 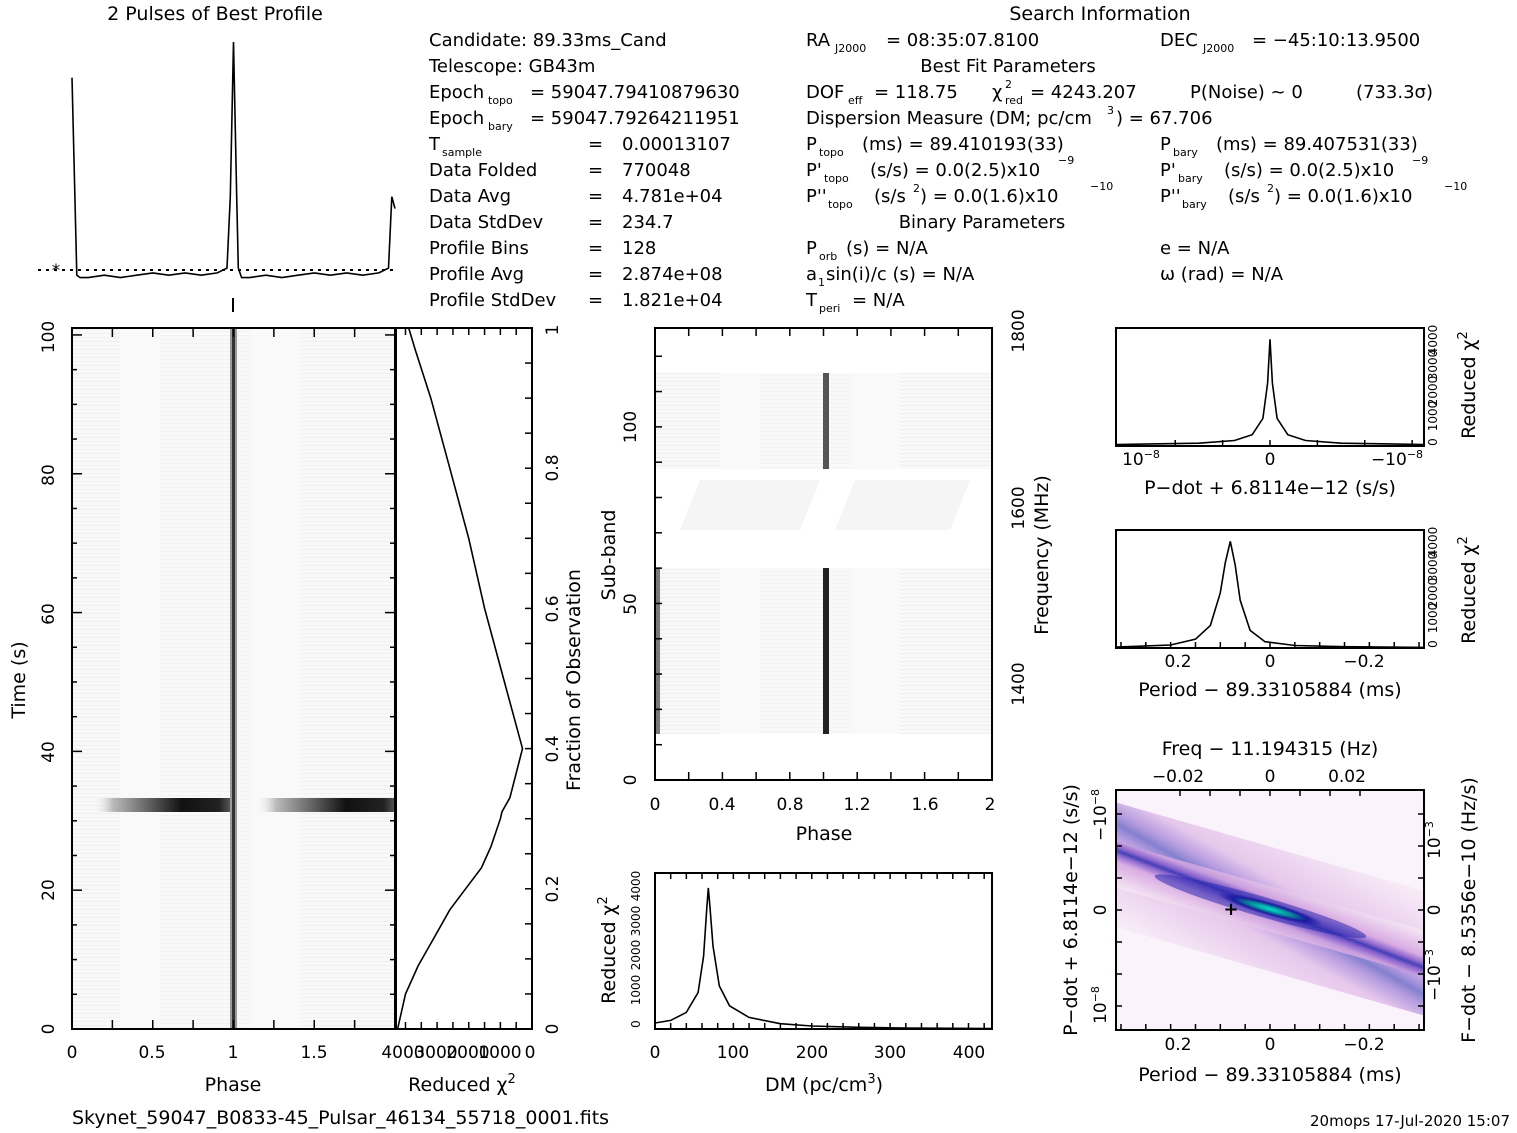 What do you see at coordinates (609, 555) in the screenshot?
I see `sb-ylabel: Sub-band` at bounding box center [609, 555].